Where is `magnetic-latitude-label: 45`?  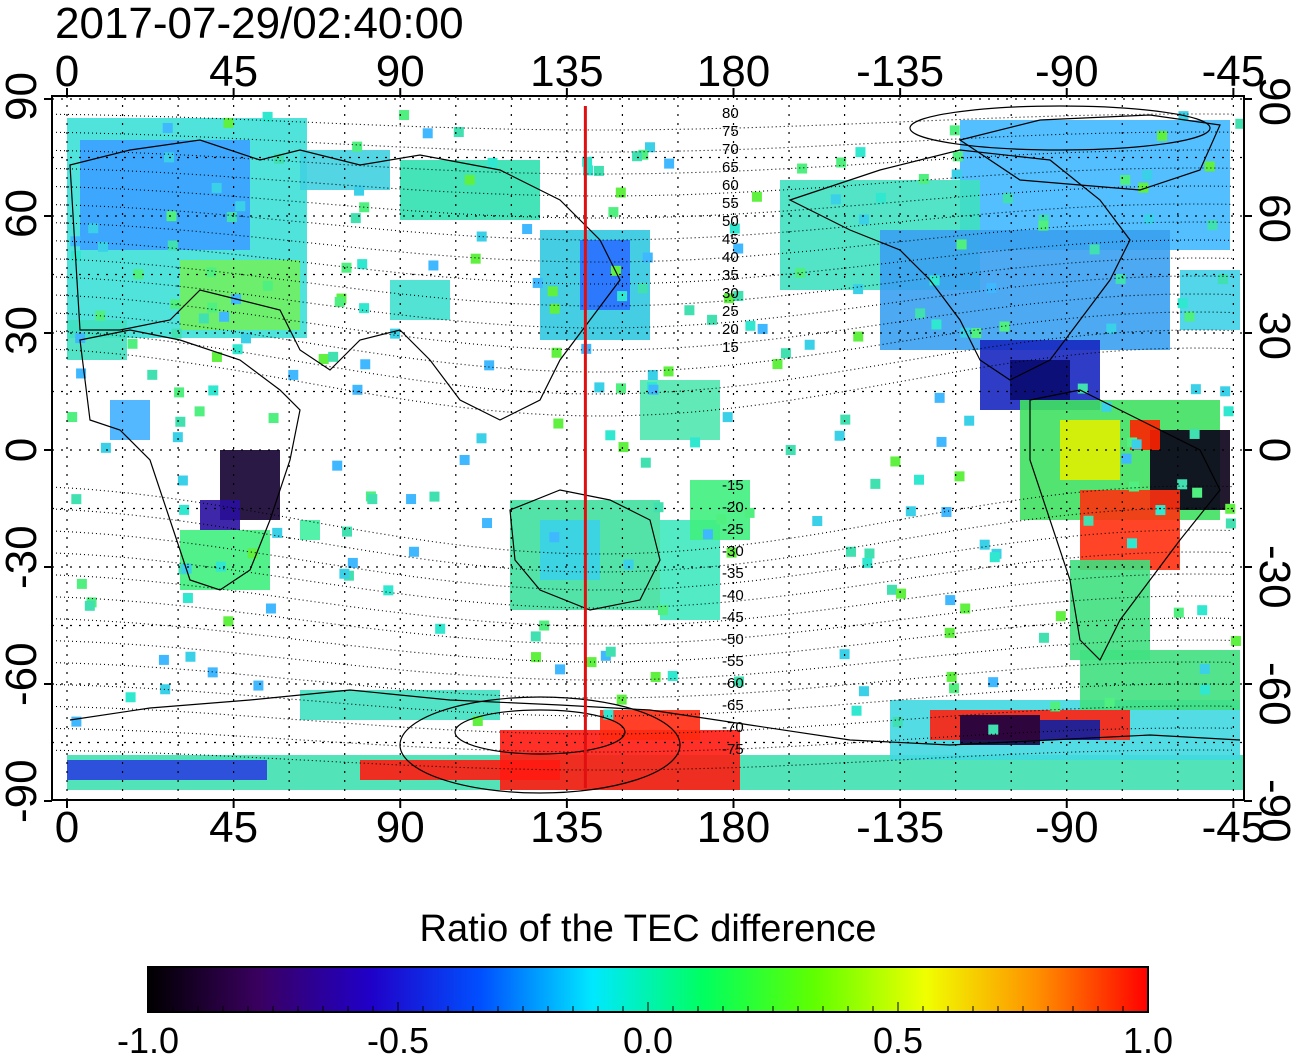
magnetic-latitude-label: 45 is located at coordinates (730, 239).